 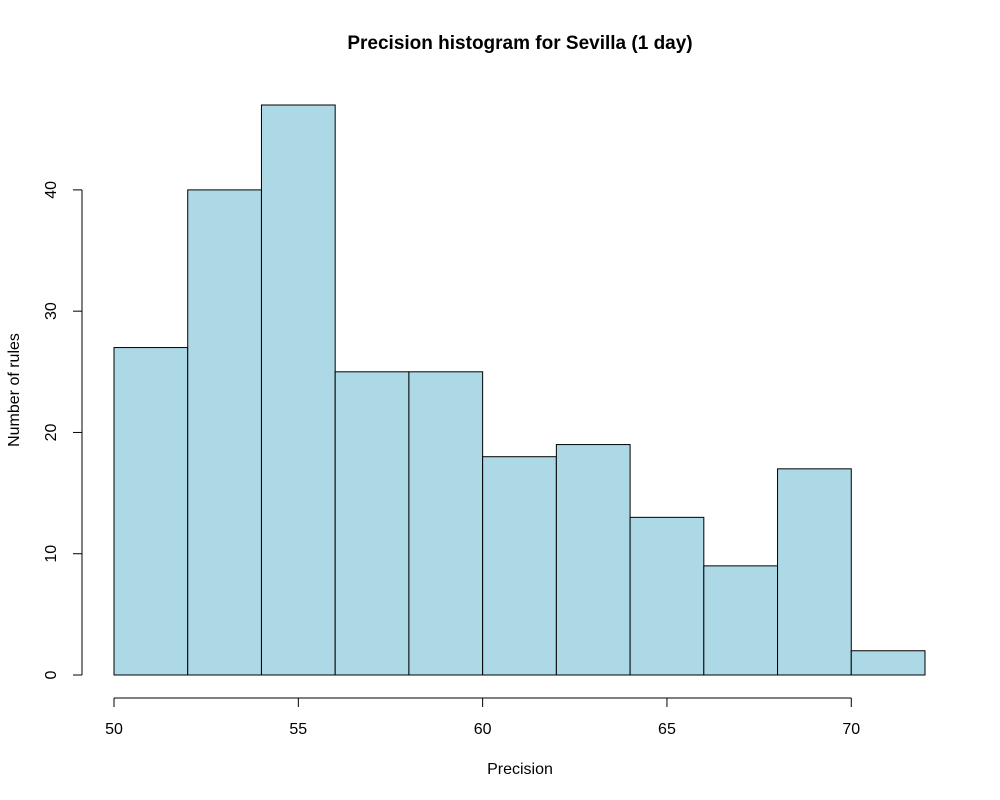 What do you see at coordinates (51, 311) in the screenshot?
I see `y-tick-label: 30` at bounding box center [51, 311].